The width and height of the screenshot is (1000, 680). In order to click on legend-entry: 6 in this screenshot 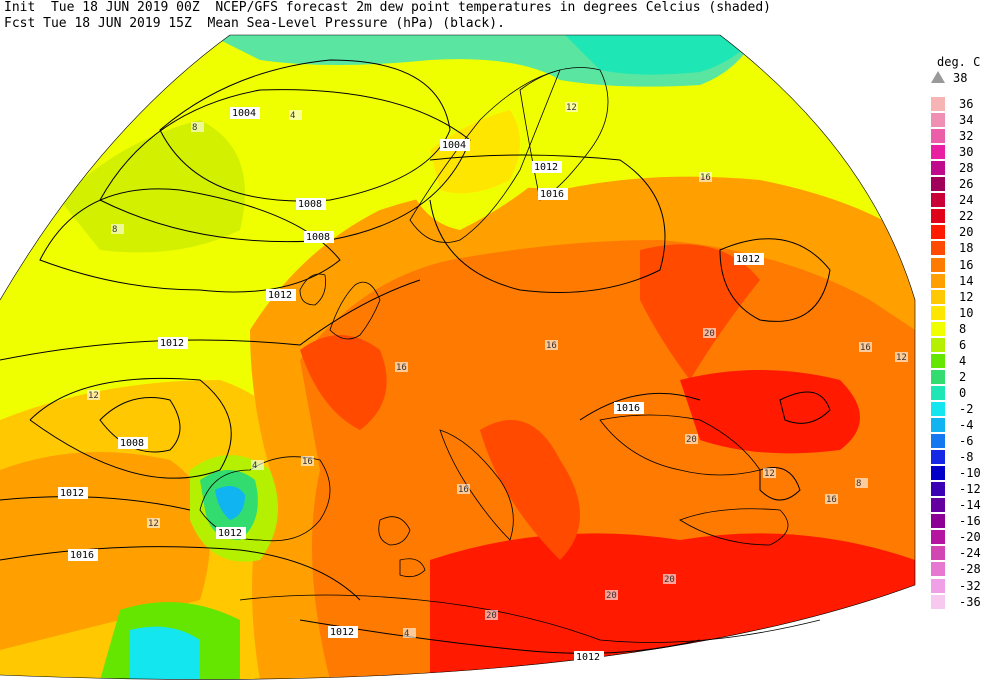, I will do `click(945, 345)`.